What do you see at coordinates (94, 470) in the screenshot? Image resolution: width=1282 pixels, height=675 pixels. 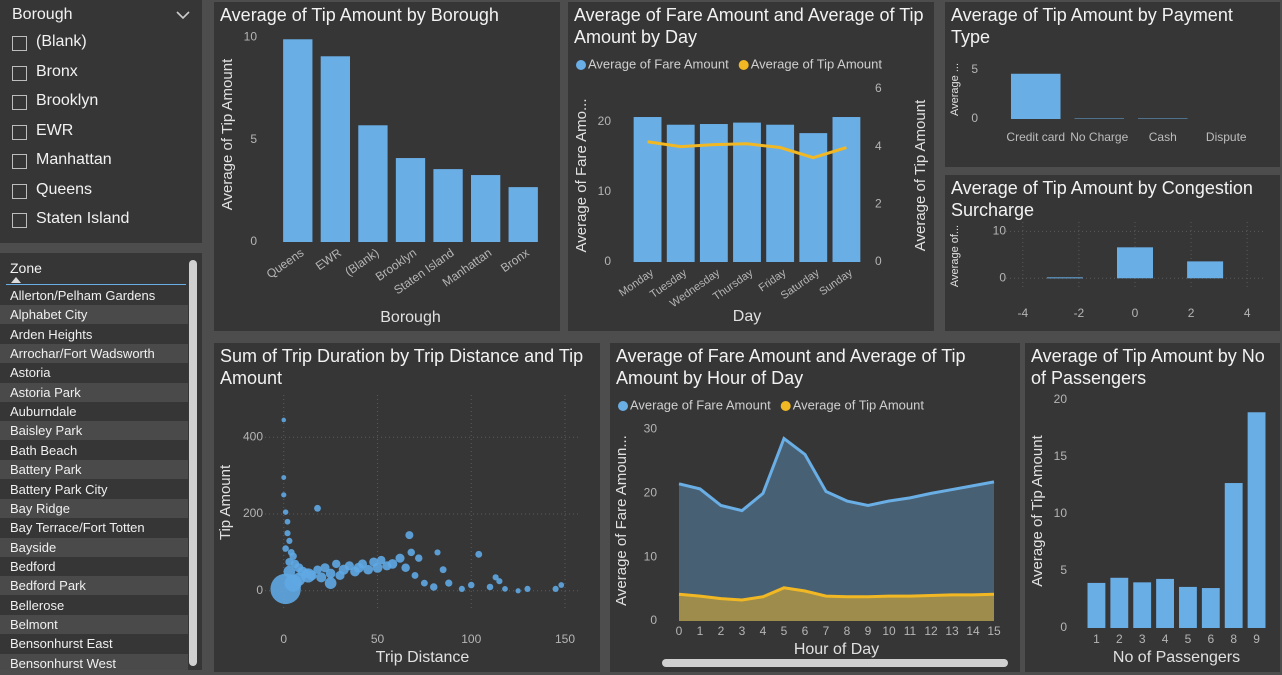 I see `zone-row: Battery Park` at bounding box center [94, 470].